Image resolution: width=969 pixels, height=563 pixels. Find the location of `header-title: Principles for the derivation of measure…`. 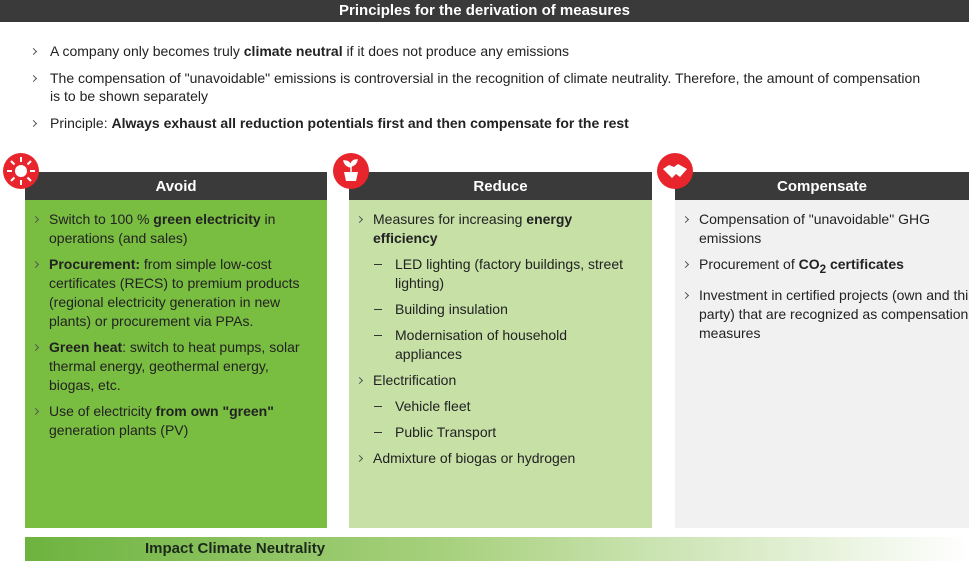

header-title: Principles for the derivation of measure… is located at coordinates (484, 11).